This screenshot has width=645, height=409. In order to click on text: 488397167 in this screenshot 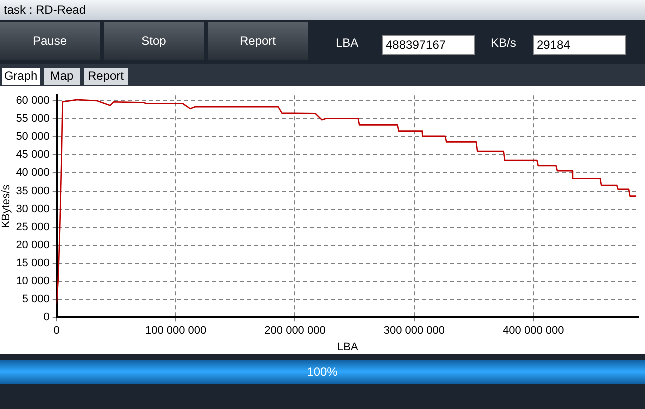, I will do `click(428, 45)`.